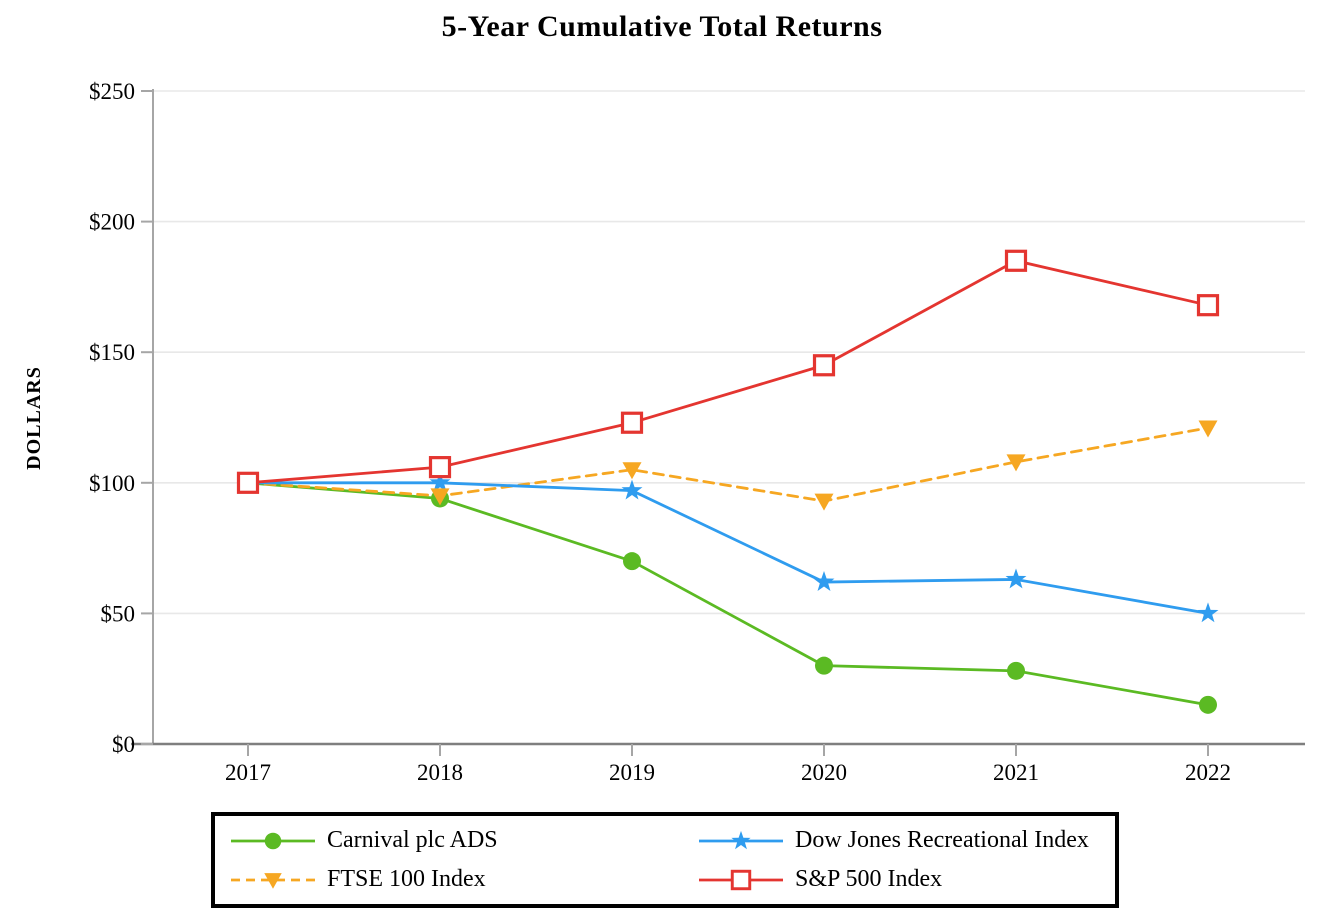  What do you see at coordinates (123, 744) in the screenshot?
I see `y-tick-label: $0` at bounding box center [123, 744].